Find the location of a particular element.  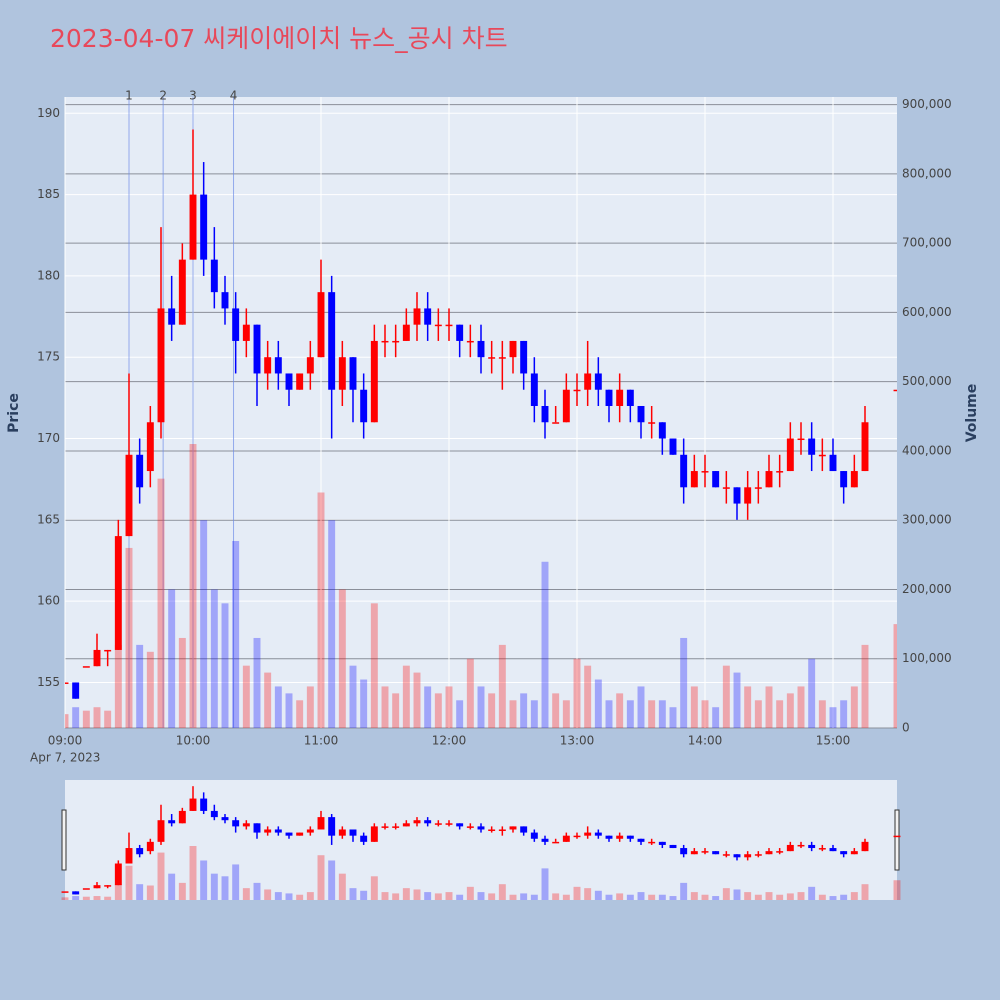

y2-tick-label: 200,000 is located at coordinates (927, 589).